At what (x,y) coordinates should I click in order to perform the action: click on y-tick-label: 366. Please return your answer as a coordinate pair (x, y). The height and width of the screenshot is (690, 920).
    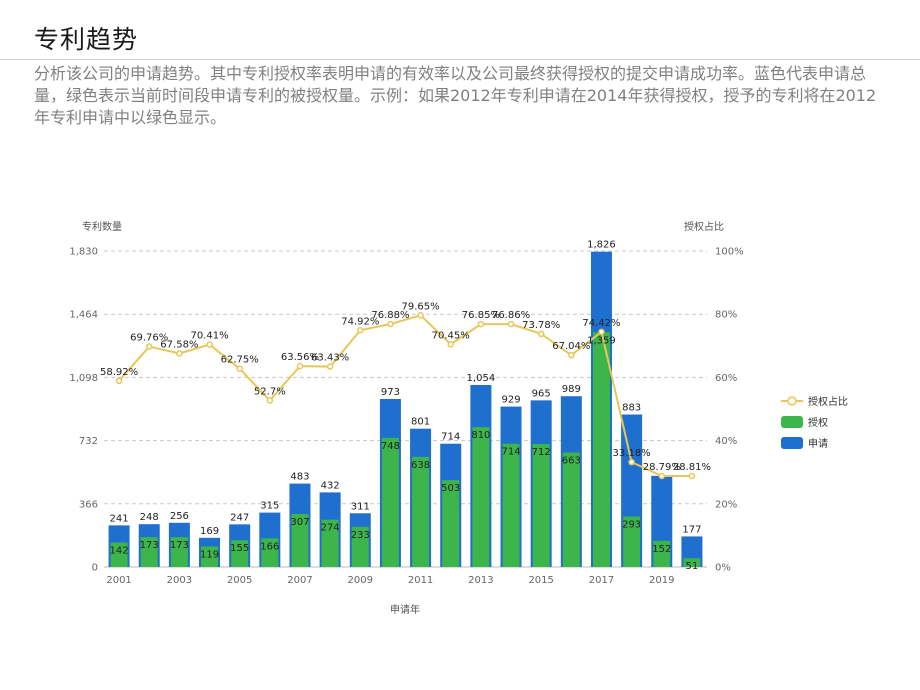
    Looking at the image, I should click on (88, 504).